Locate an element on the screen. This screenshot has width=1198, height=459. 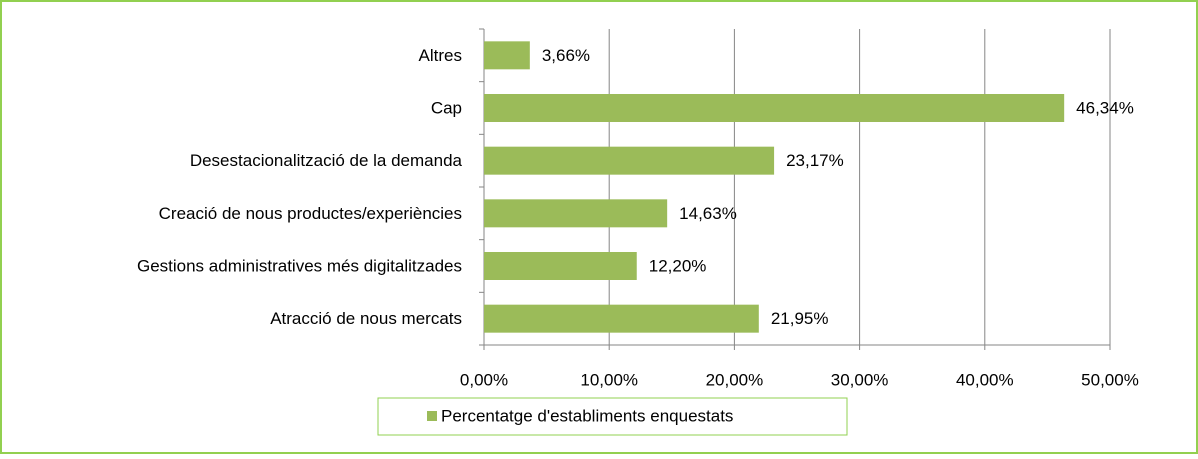
y-tick-label: Creació de nous productes/experiències is located at coordinates (310, 213).